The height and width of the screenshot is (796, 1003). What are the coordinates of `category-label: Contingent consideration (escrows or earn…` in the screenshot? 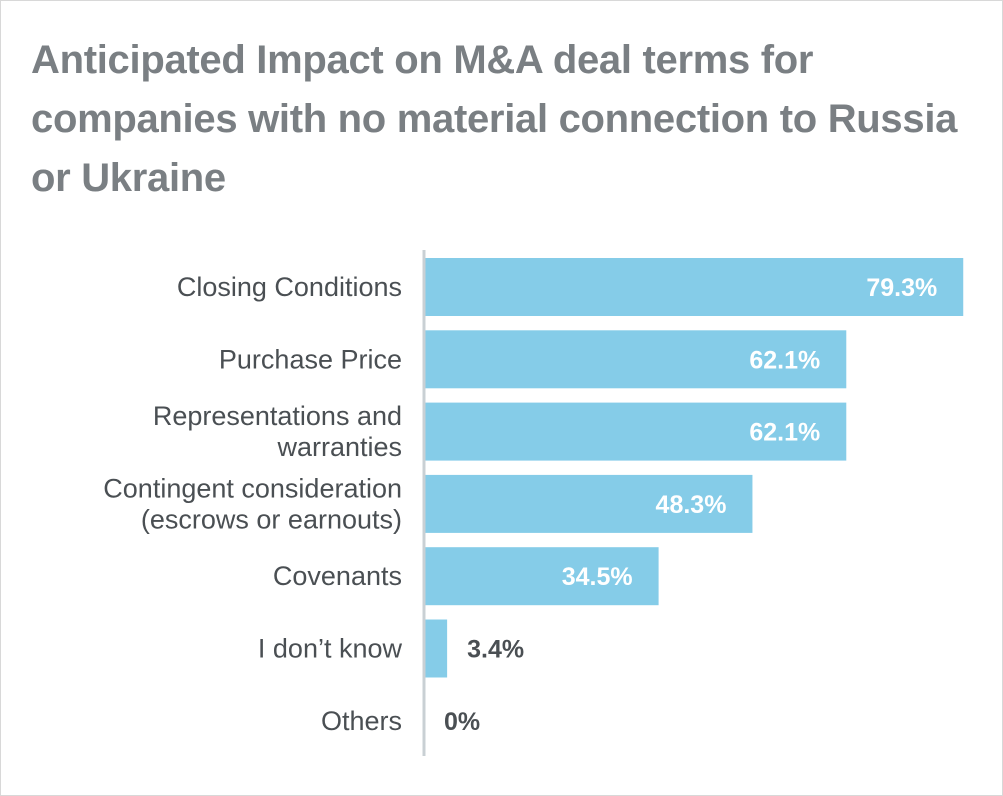 It's located at (252, 503).